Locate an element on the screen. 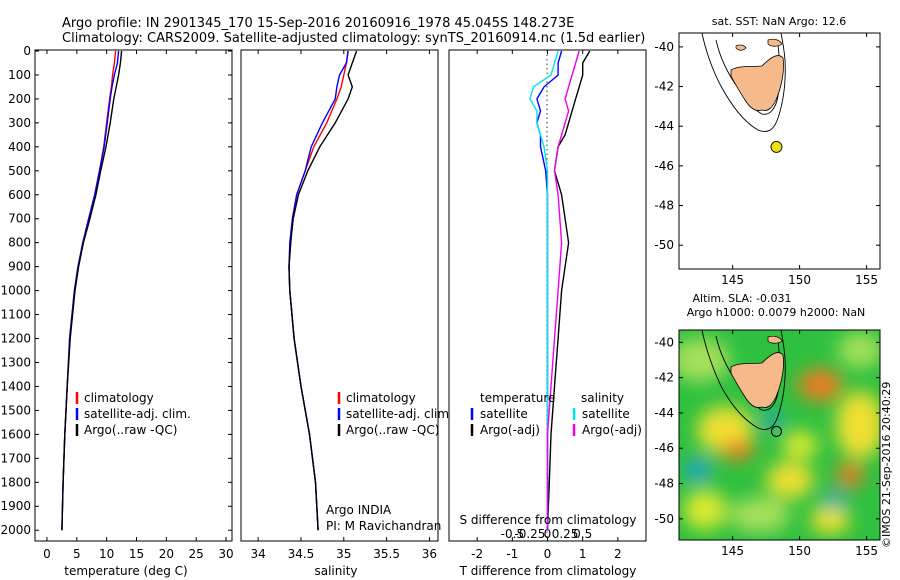  depth-tick-label: 1700 is located at coordinates (15, 458).